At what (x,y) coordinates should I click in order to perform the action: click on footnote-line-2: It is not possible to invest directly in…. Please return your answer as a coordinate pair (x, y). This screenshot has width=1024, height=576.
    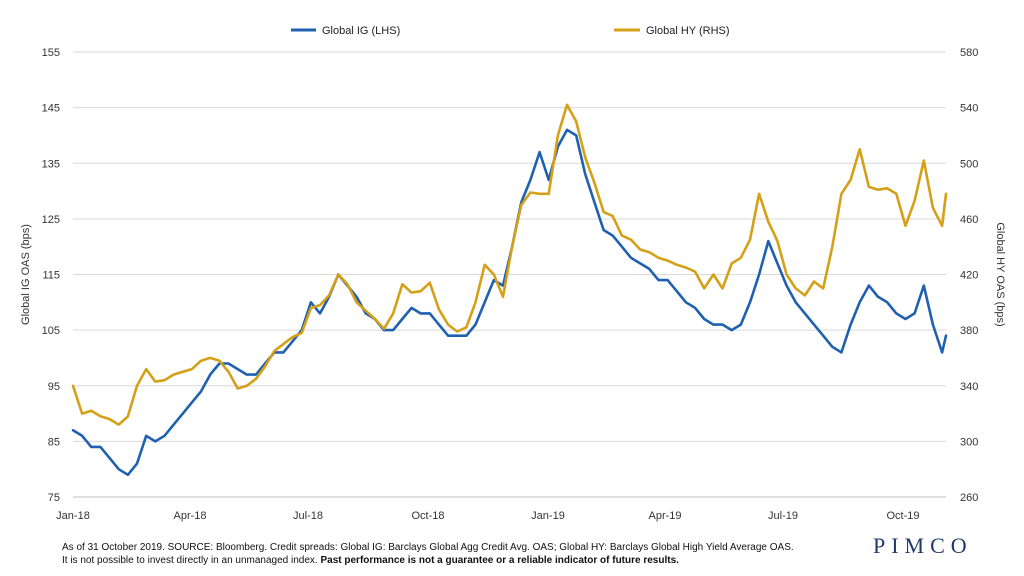
    Looking at the image, I should click on (428, 560).